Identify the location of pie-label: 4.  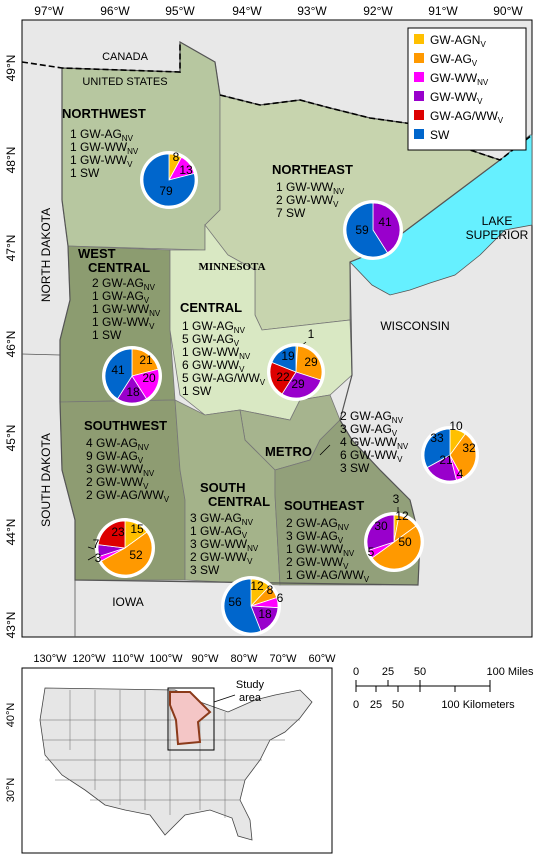
(460, 474).